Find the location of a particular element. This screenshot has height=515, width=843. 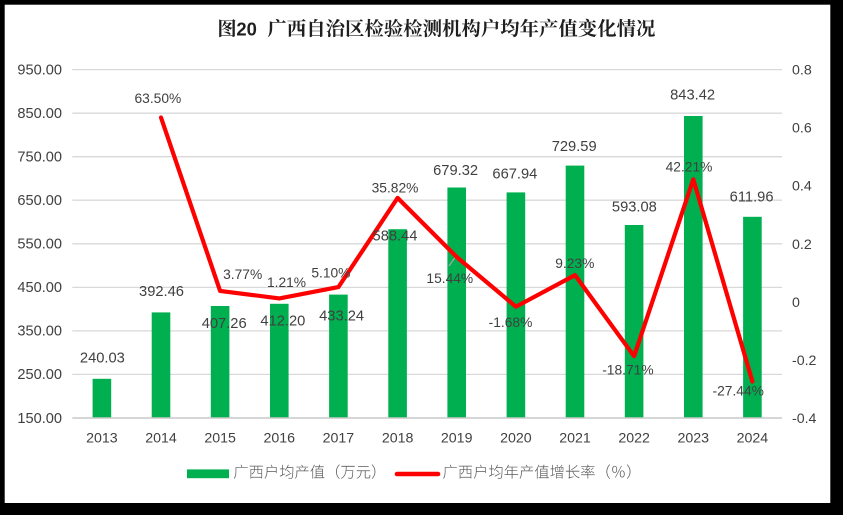

svg-text: 2024 is located at coordinates (753, 439).